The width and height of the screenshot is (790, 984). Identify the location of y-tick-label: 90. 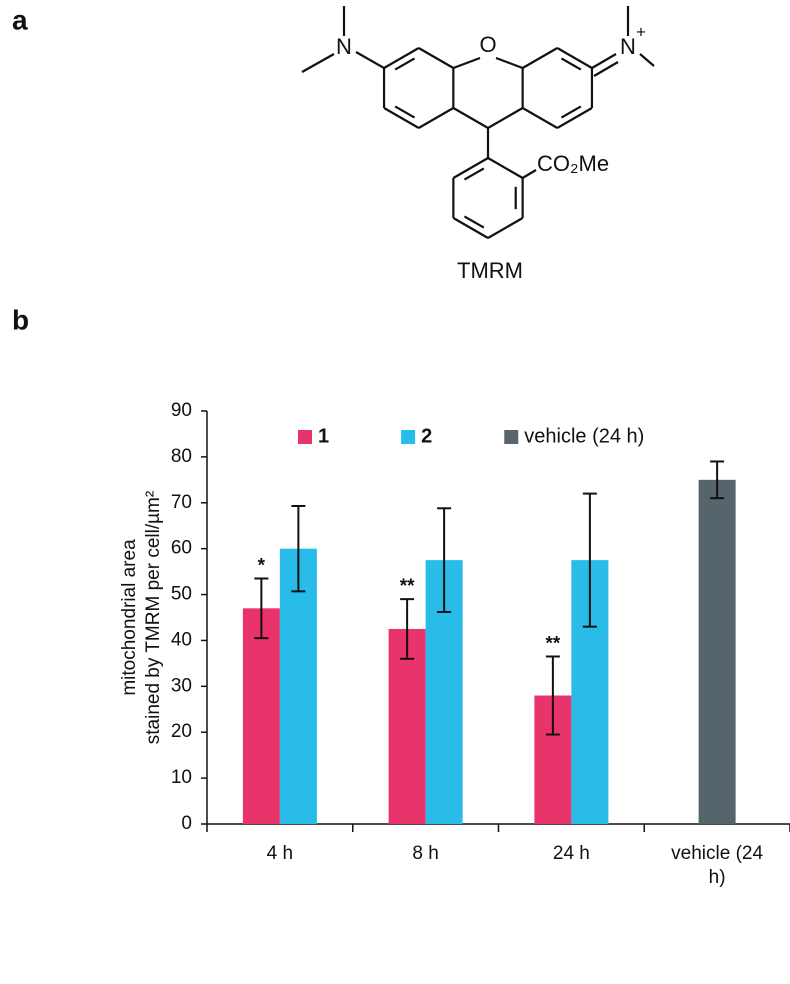
(181, 410).